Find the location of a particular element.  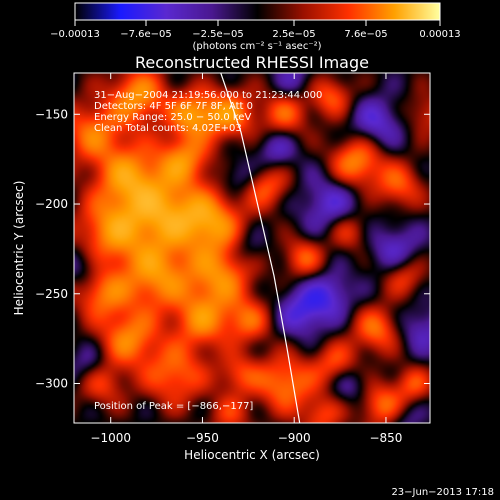

annotation-method: Clean Total counts: 4.02E+03 is located at coordinates (168, 128).